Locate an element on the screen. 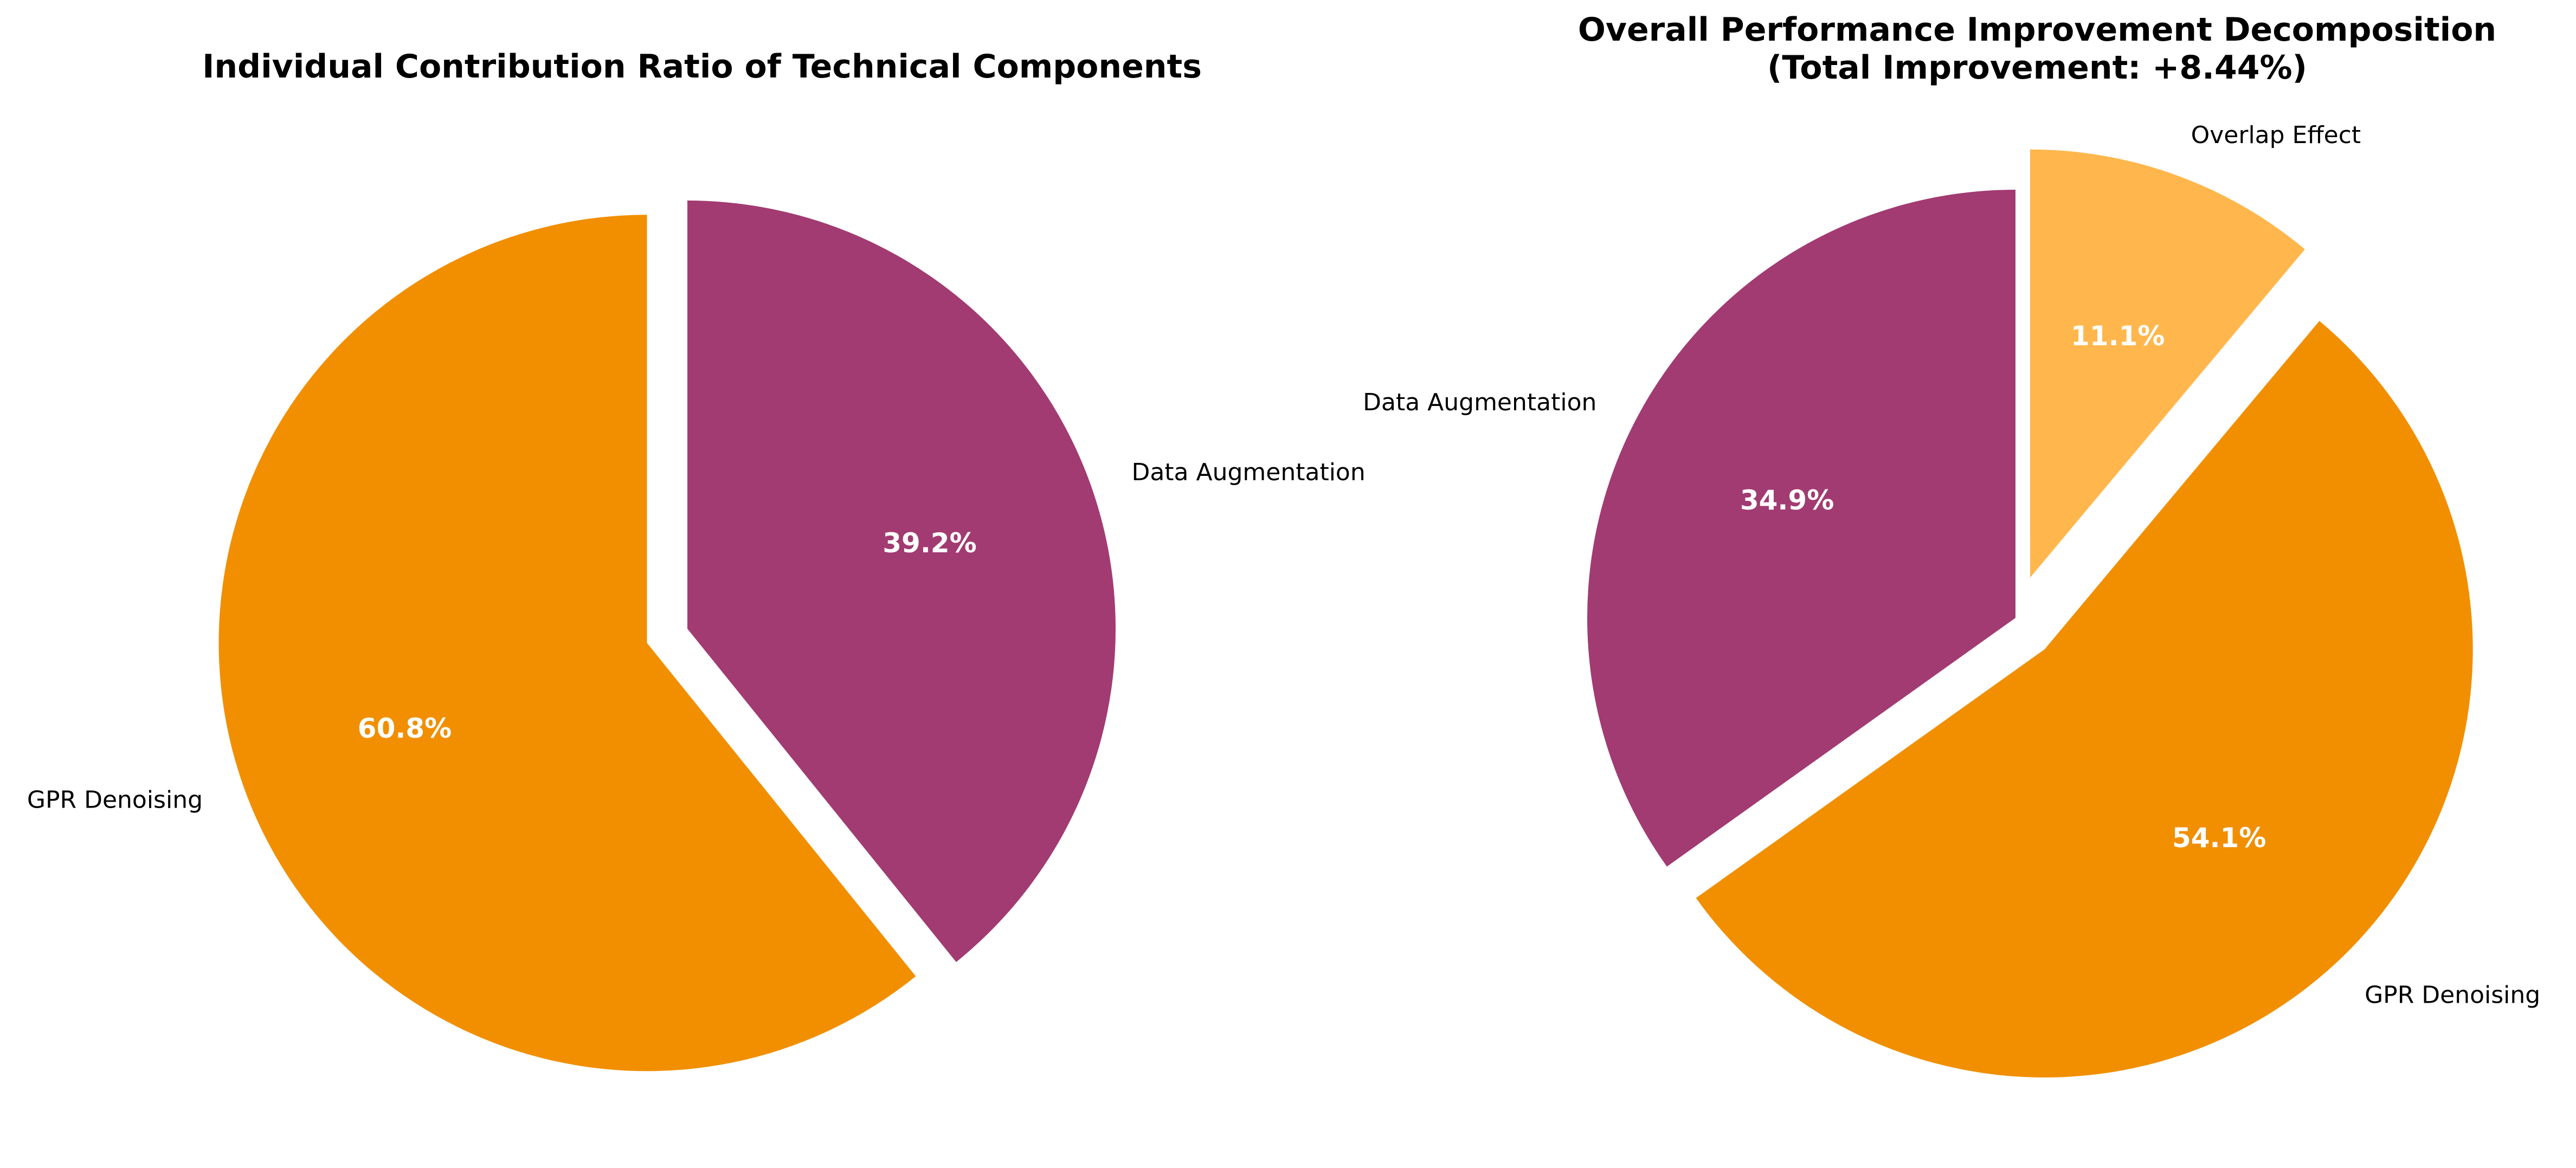 This screenshot has width=2576, height=1168. slice-overlap-effect is located at coordinates (2167, 364).